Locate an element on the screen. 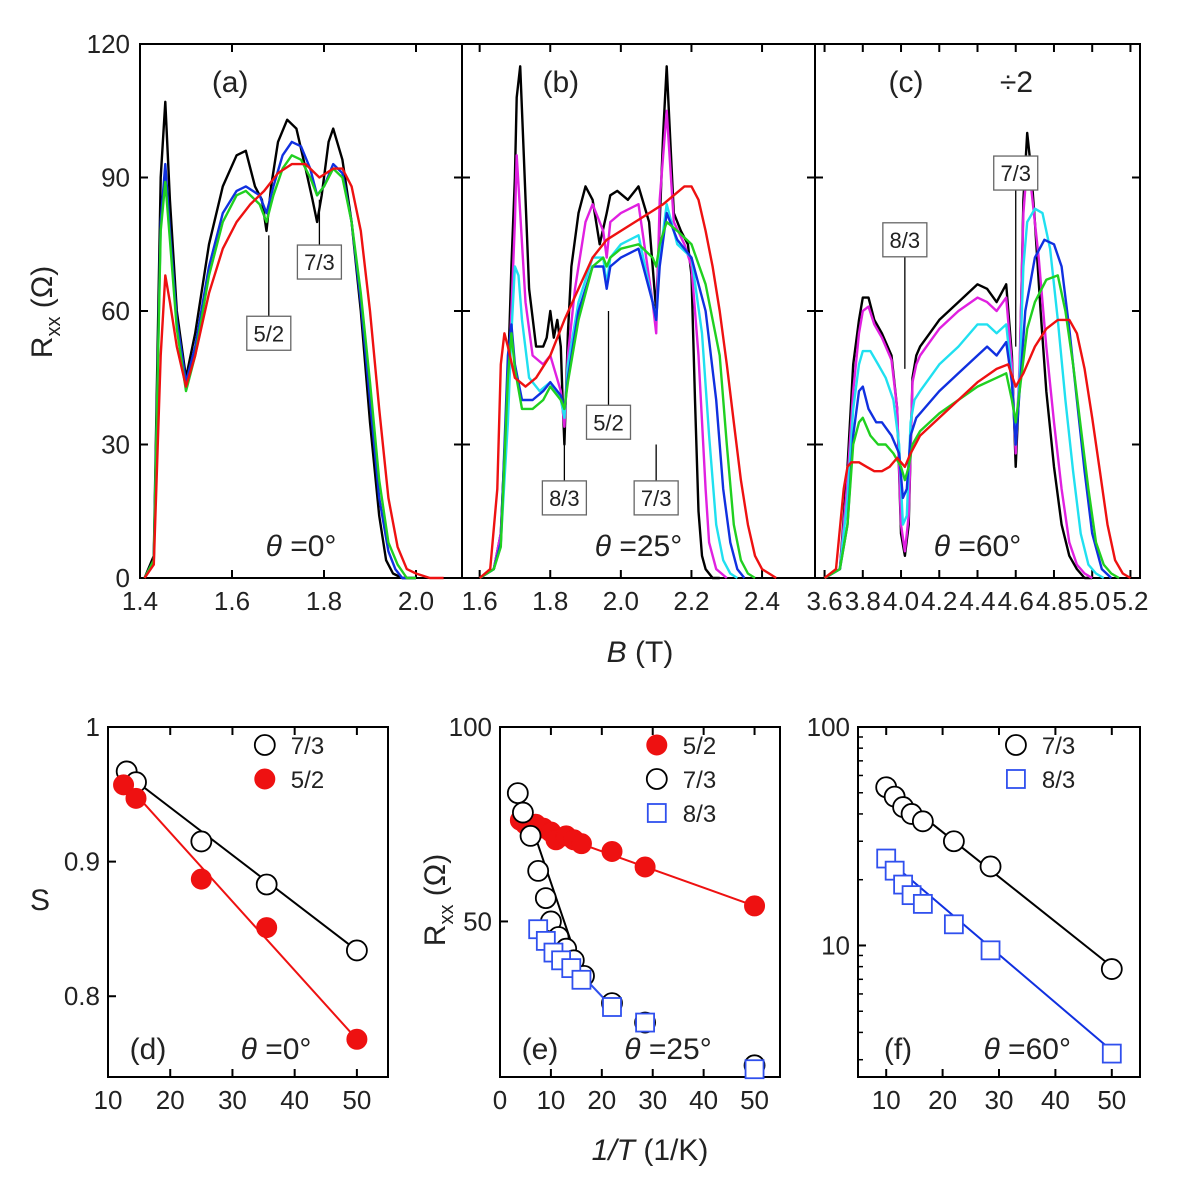 The width and height of the screenshot is (1181, 1181). bottom-x-axis-label: 1/T (1/K) is located at coordinates (650, 1150).